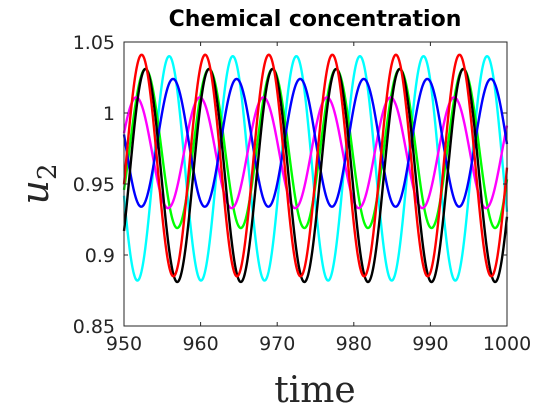  What do you see at coordinates (354, 344) in the screenshot?
I see `x-tick-label: 980` at bounding box center [354, 344].